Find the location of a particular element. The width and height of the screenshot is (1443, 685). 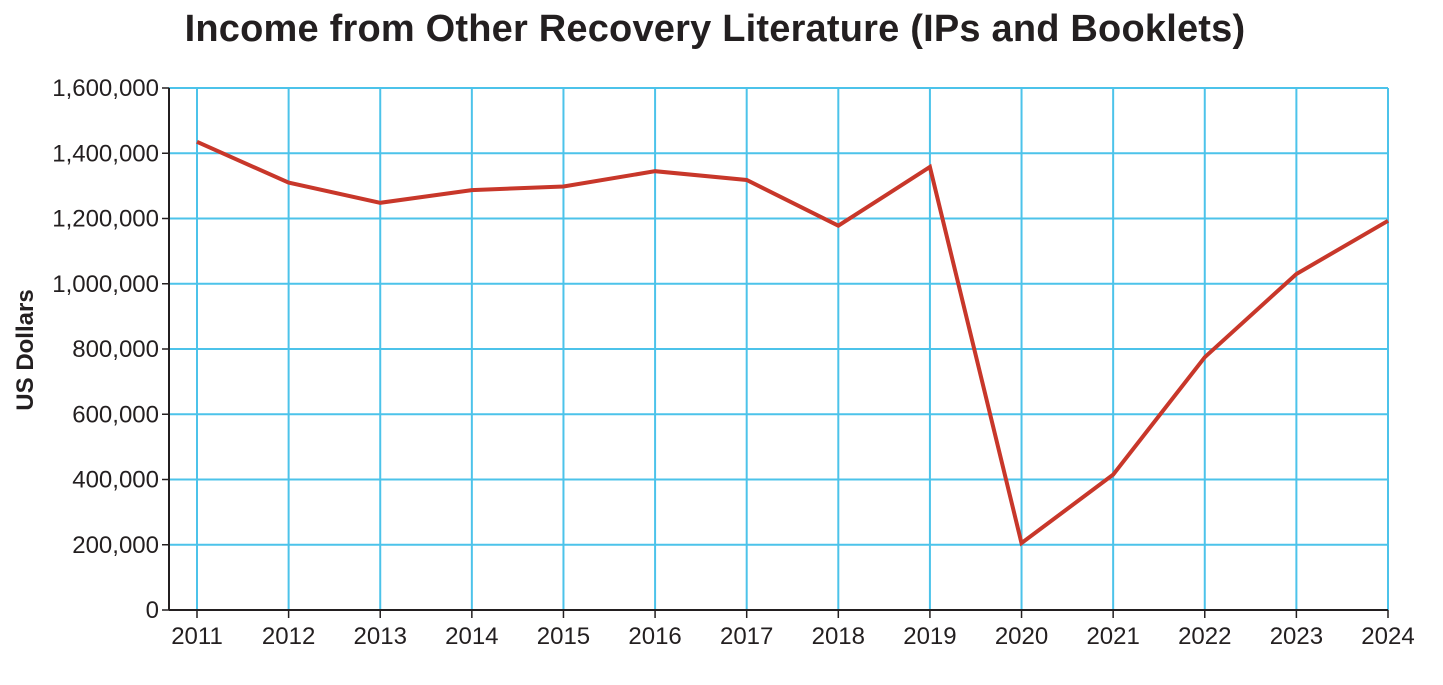

y-tick-label: 0 is located at coordinates (152, 610).